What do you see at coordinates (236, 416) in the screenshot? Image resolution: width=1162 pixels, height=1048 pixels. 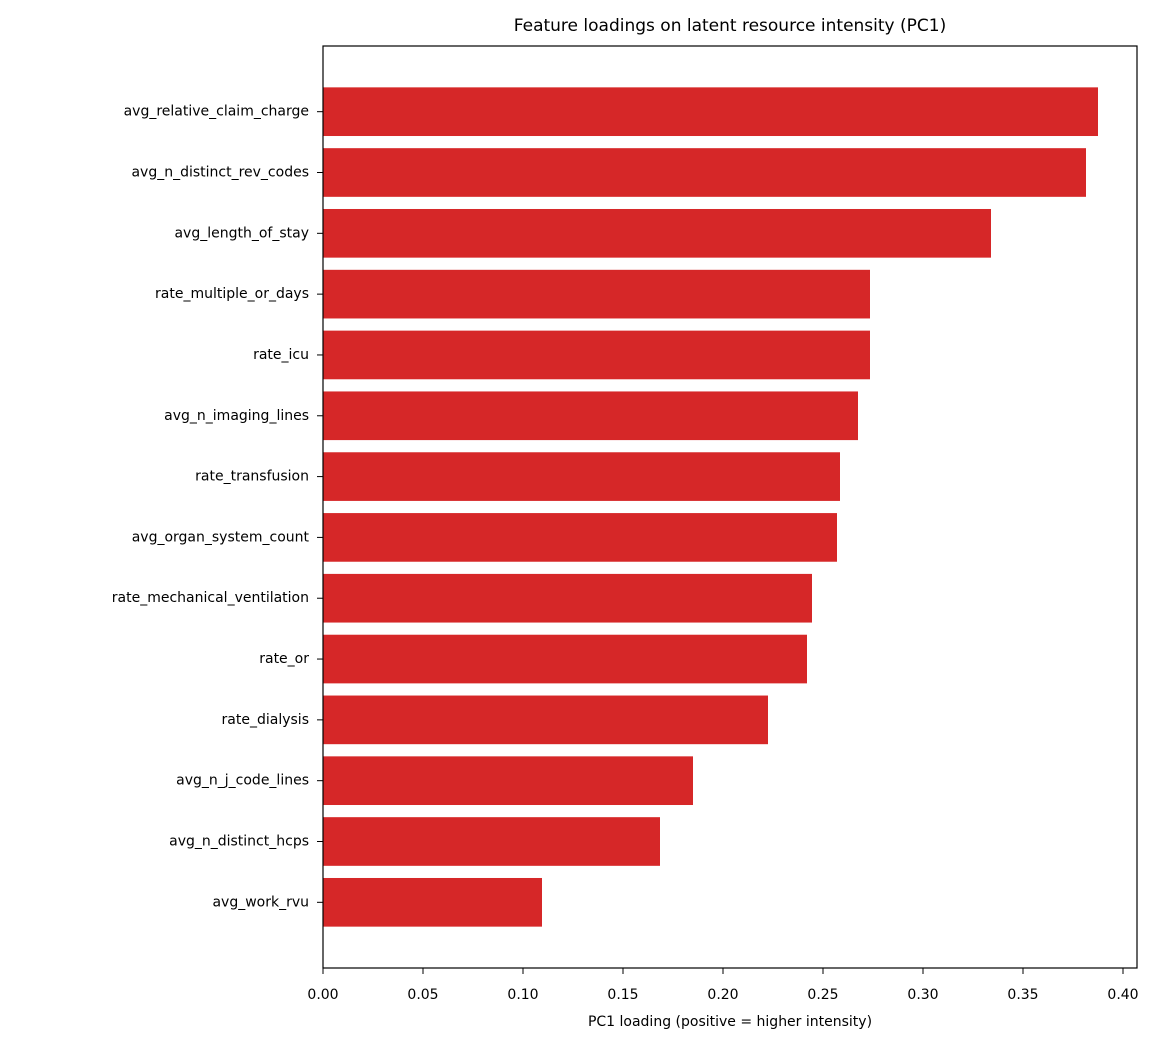 I see `y-tick-label: avg_n_imaging_lines` at bounding box center [236, 416].